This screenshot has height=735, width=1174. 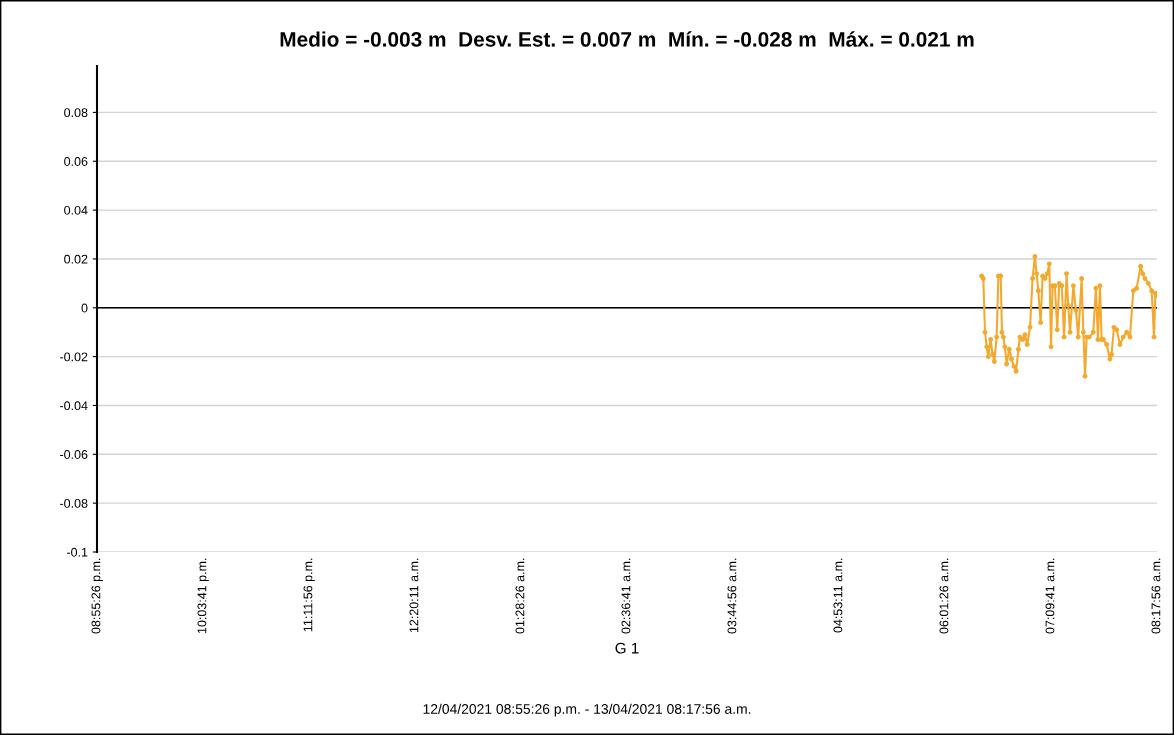 I want to click on x-tick-label: 06:01:26 a.m., so click(x=944, y=596).